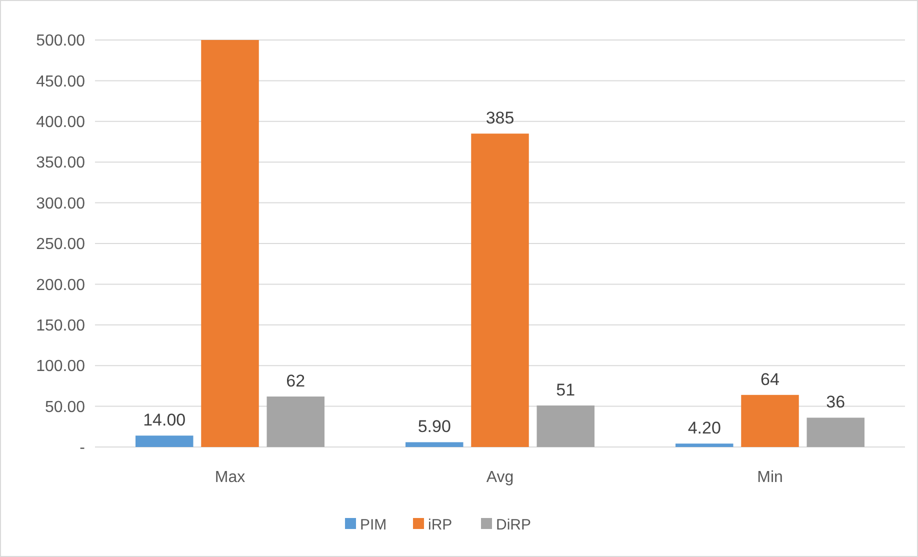 The width and height of the screenshot is (918, 557). Describe the element at coordinates (82, 448) in the screenshot. I see `y-tick-label: -` at that location.